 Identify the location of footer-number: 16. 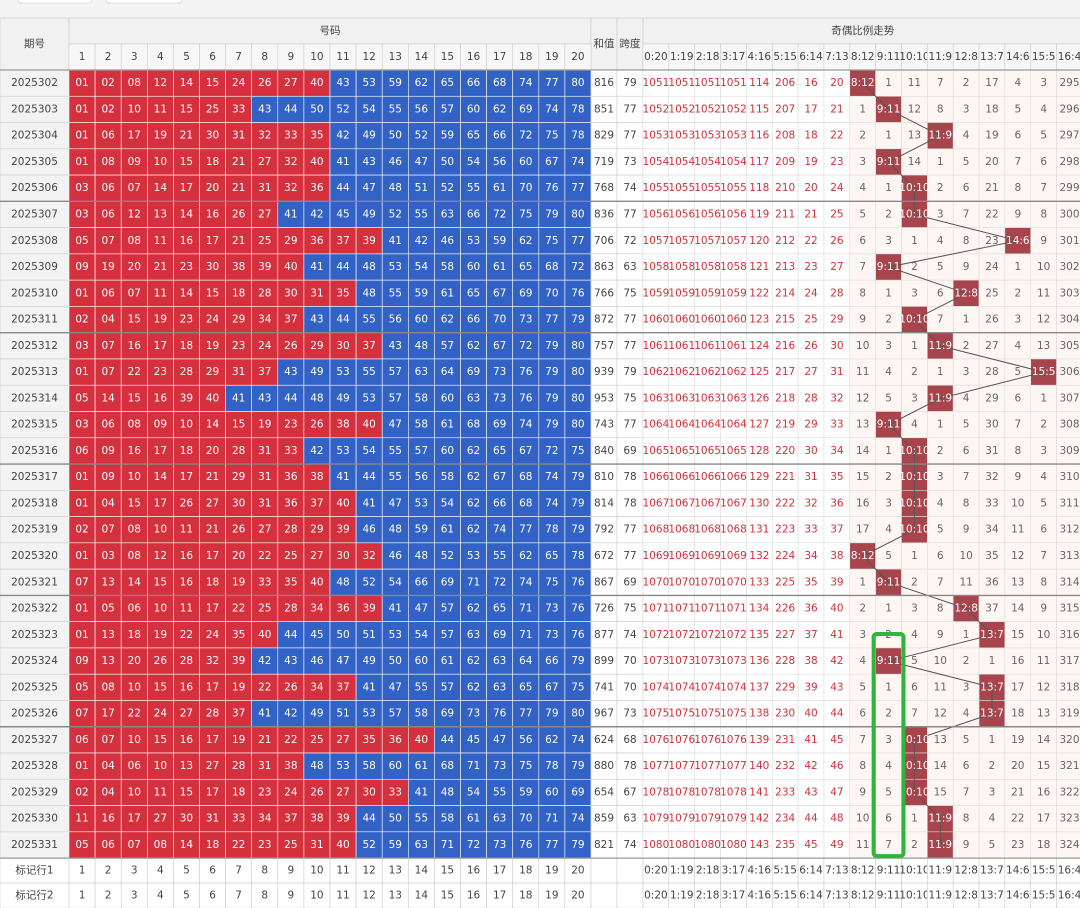
(474, 871).